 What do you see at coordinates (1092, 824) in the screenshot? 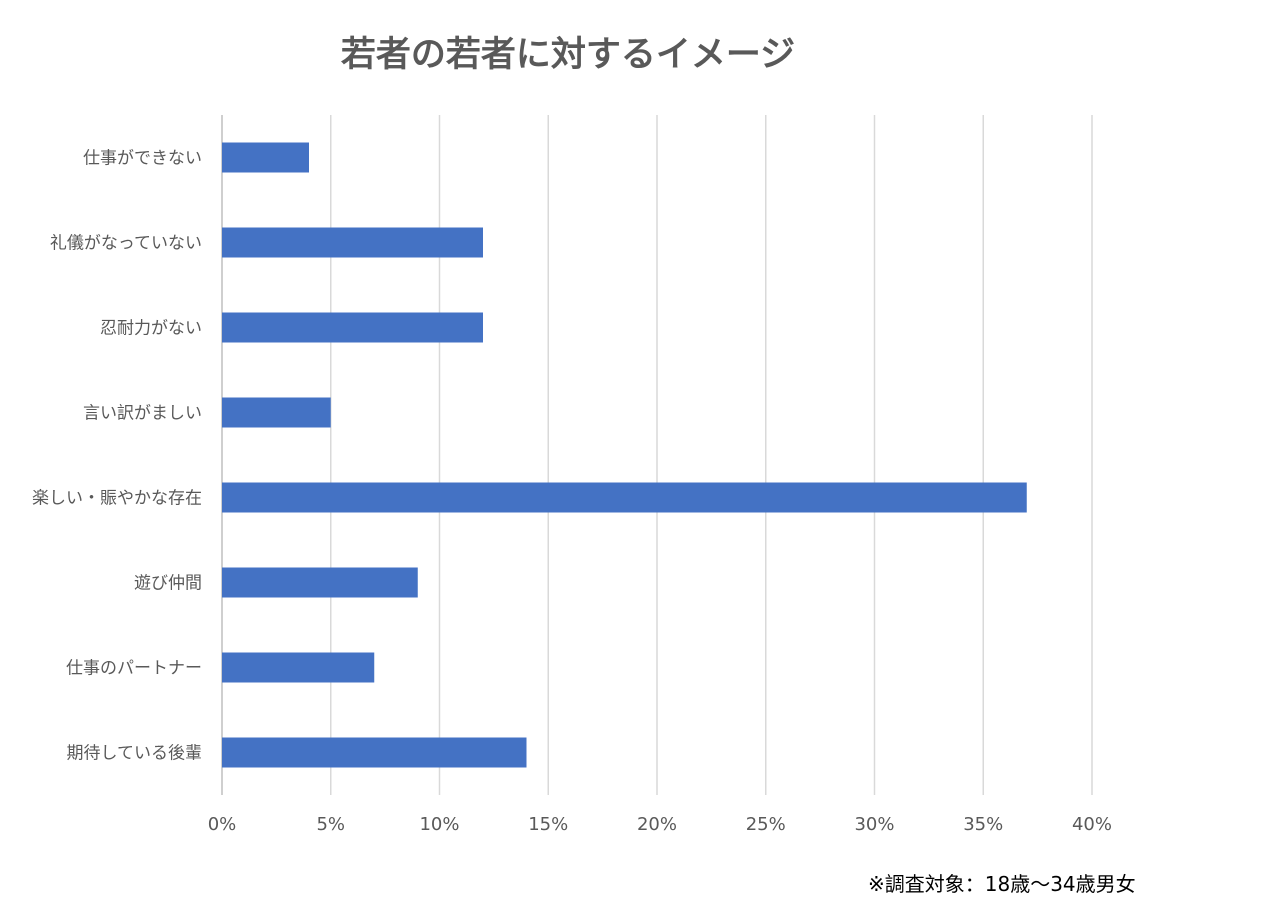
I see `x-tick-label: 40%` at bounding box center [1092, 824].